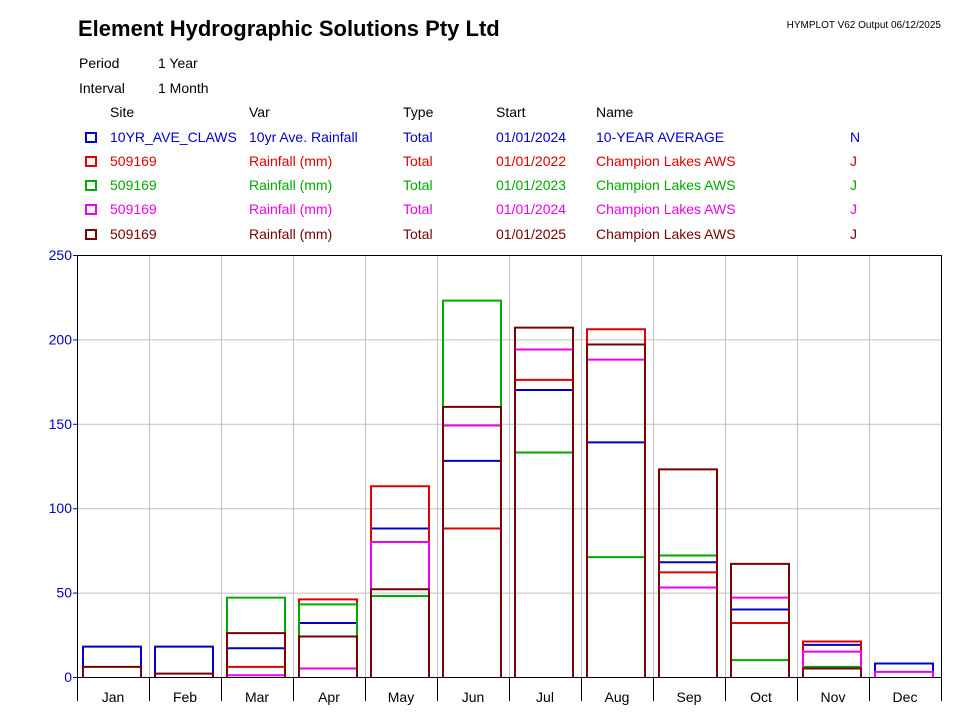 This screenshot has height=726, width=968. What do you see at coordinates (102, 88) in the screenshot?
I see `interval-label: Interval` at bounding box center [102, 88].